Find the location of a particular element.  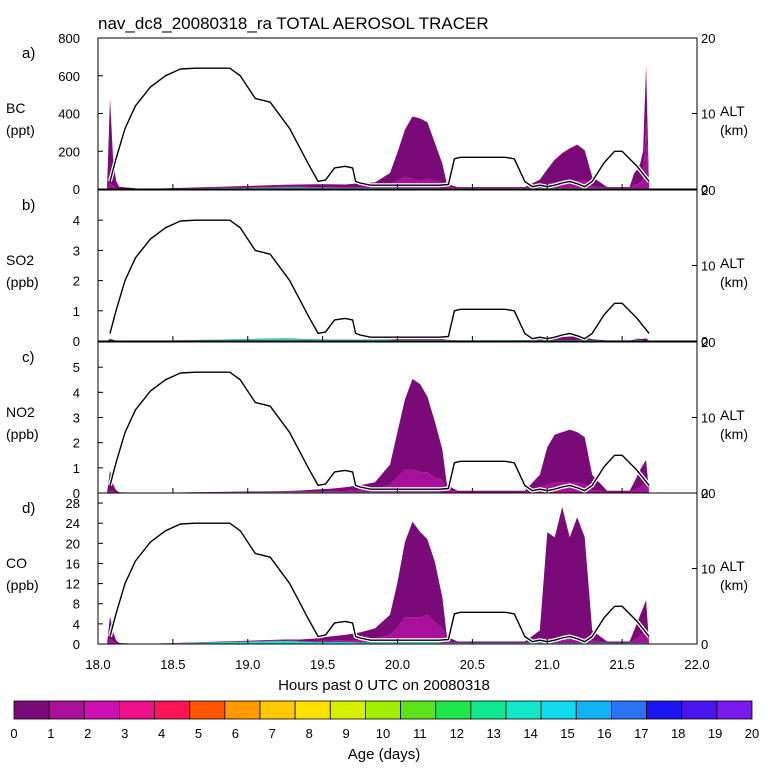

so2-altitude-halo is located at coordinates (379, 279).